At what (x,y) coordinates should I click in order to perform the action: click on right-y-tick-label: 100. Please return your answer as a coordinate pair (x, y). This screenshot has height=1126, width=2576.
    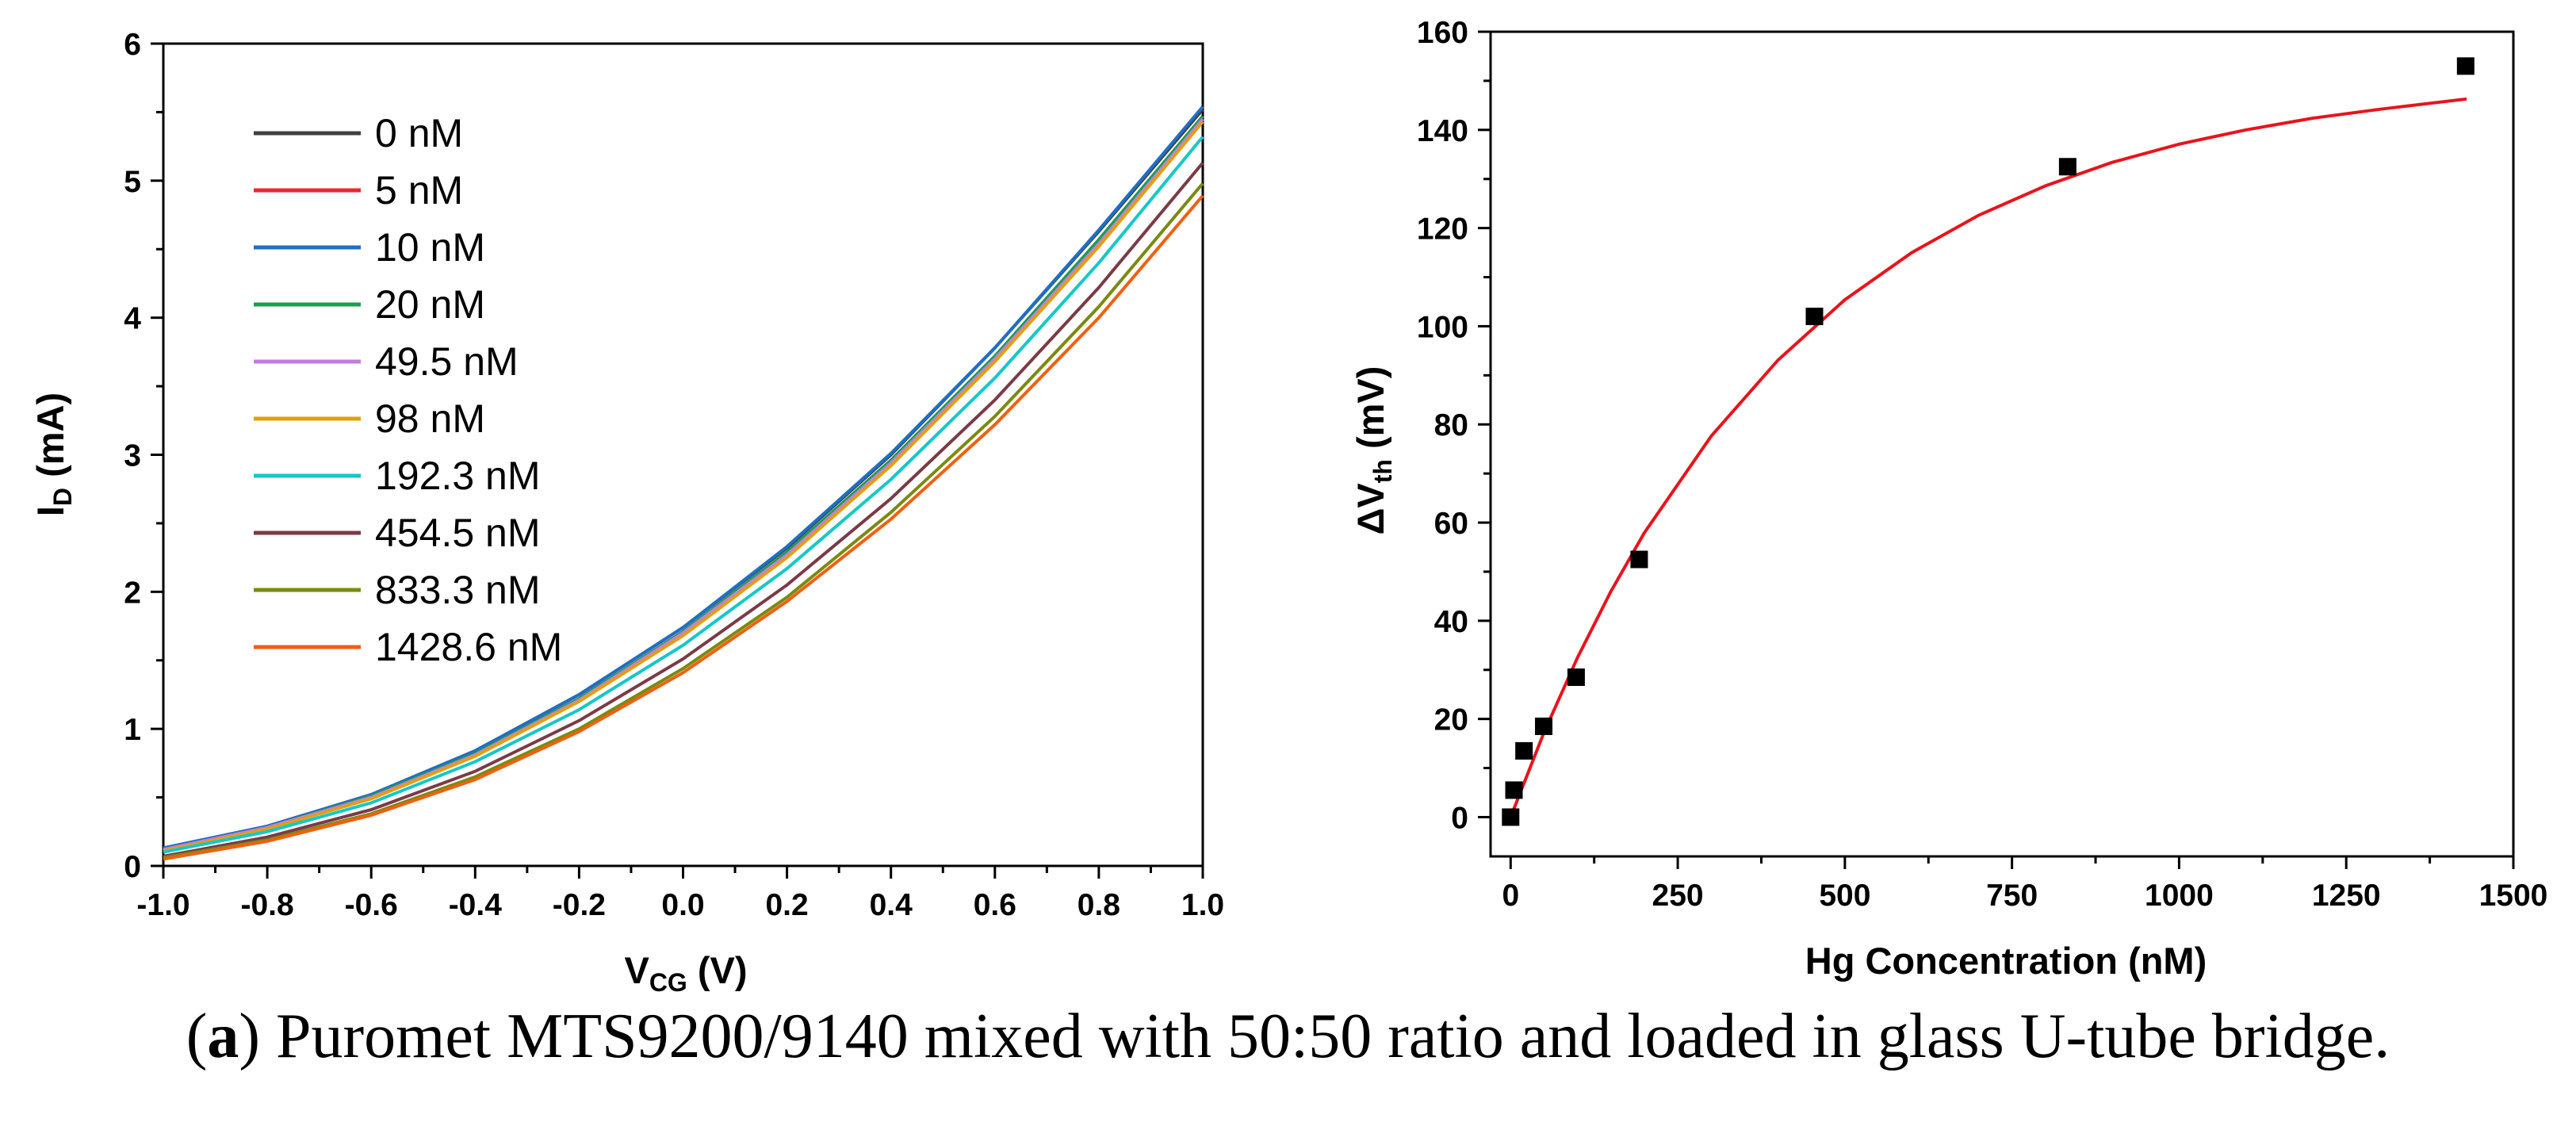
    Looking at the image, I should click on (1442, 327).